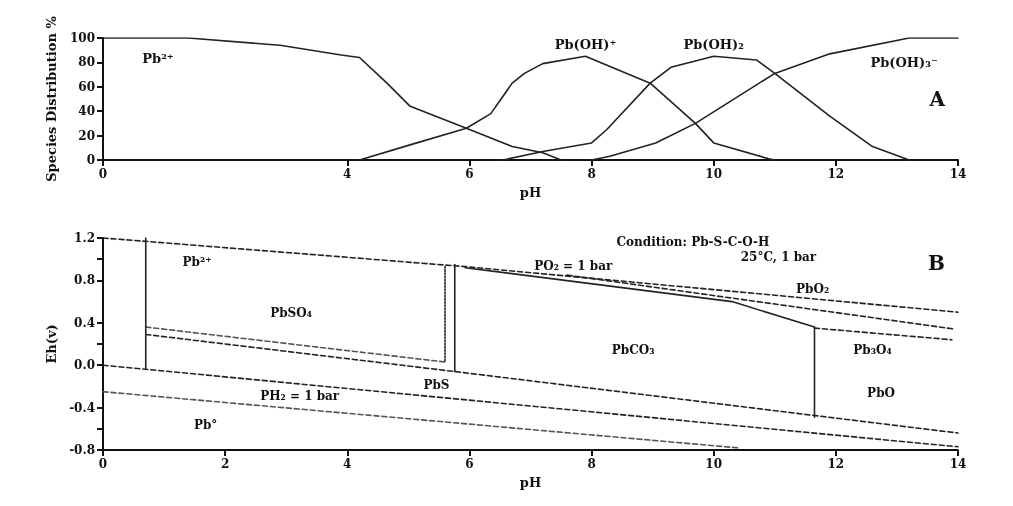  Describe the element at coordinates (205, 424) in the screenshot. I see `annotation: Pb°` at that location.